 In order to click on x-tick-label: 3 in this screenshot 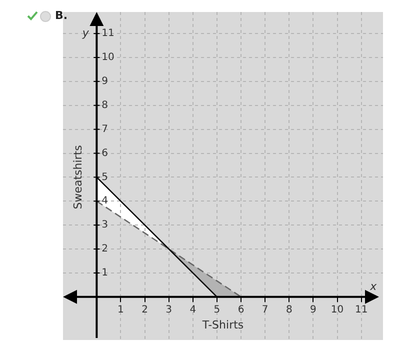, I will do `click(169, 310)`.